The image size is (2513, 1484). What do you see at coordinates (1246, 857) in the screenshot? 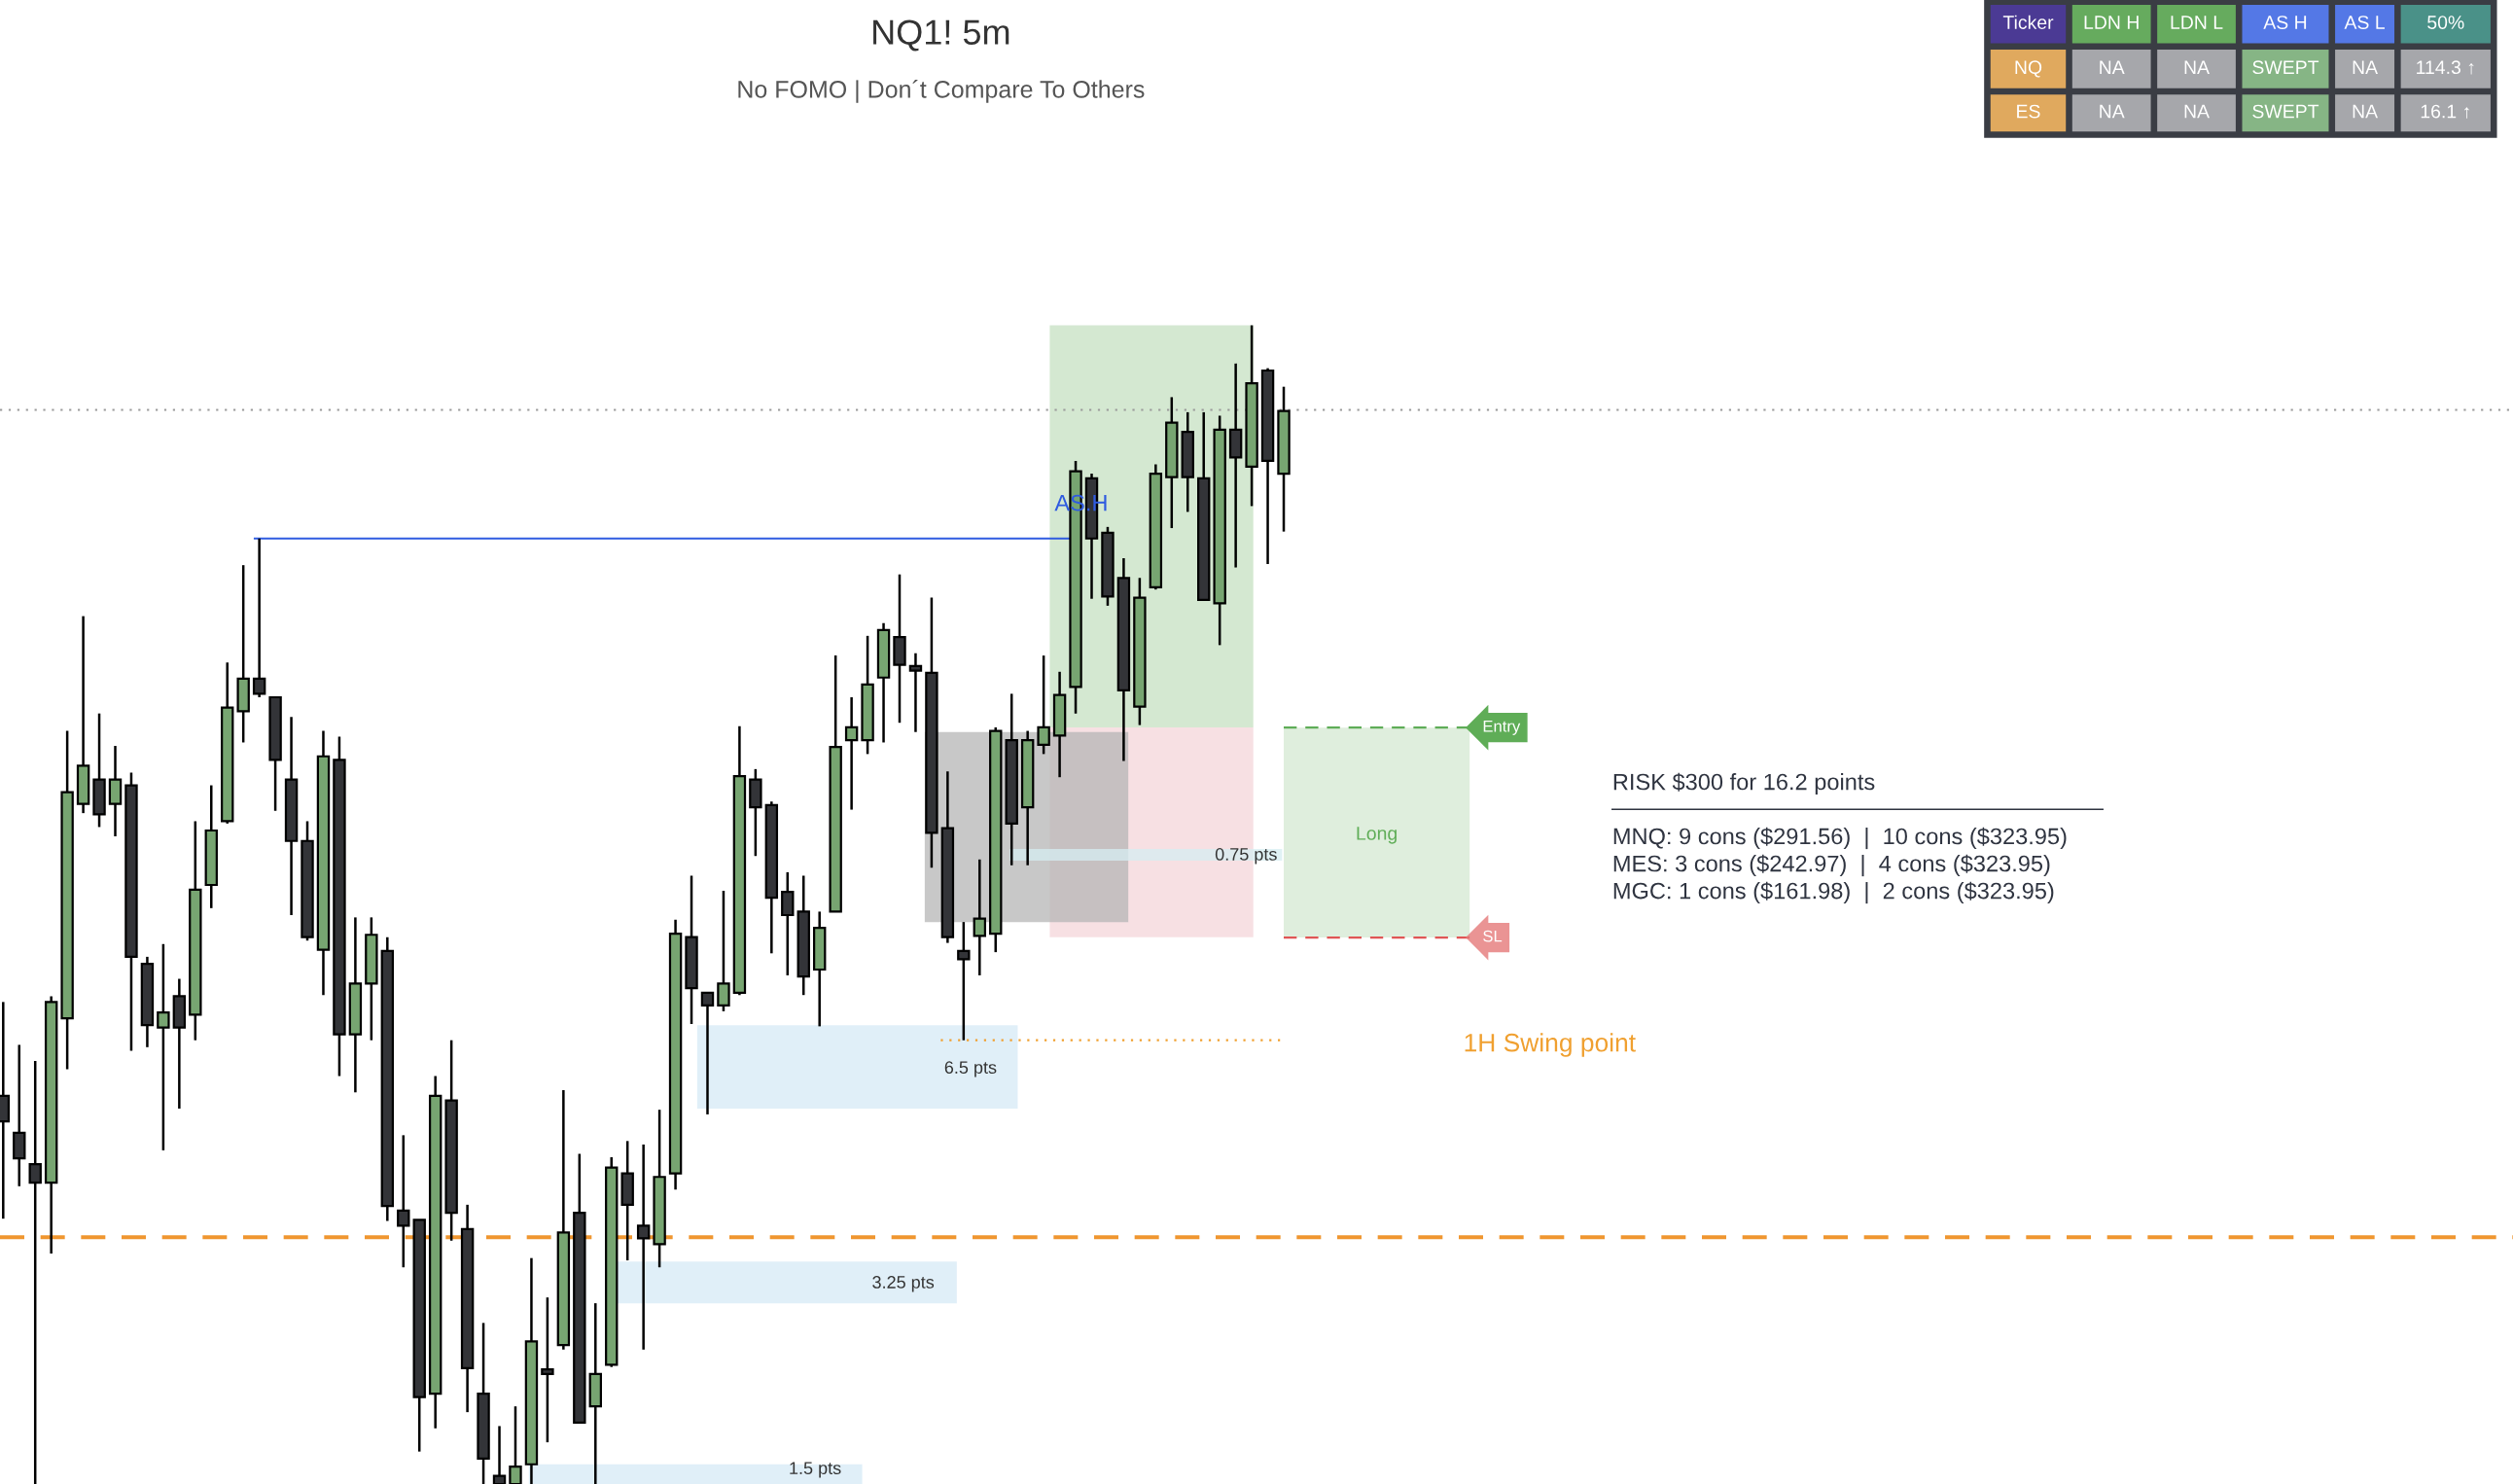
I see `band-label: 0.75 pts` at bounding box center [1246, 857].